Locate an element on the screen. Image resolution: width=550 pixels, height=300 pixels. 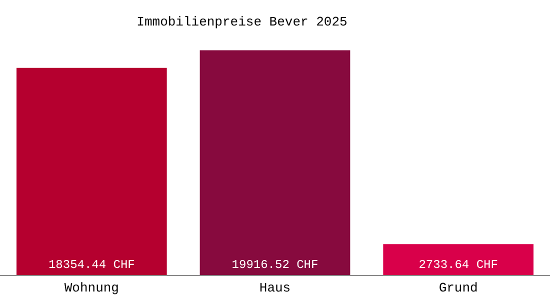
data-label: 18354.44 CHF is located at coordinates (91, 265).